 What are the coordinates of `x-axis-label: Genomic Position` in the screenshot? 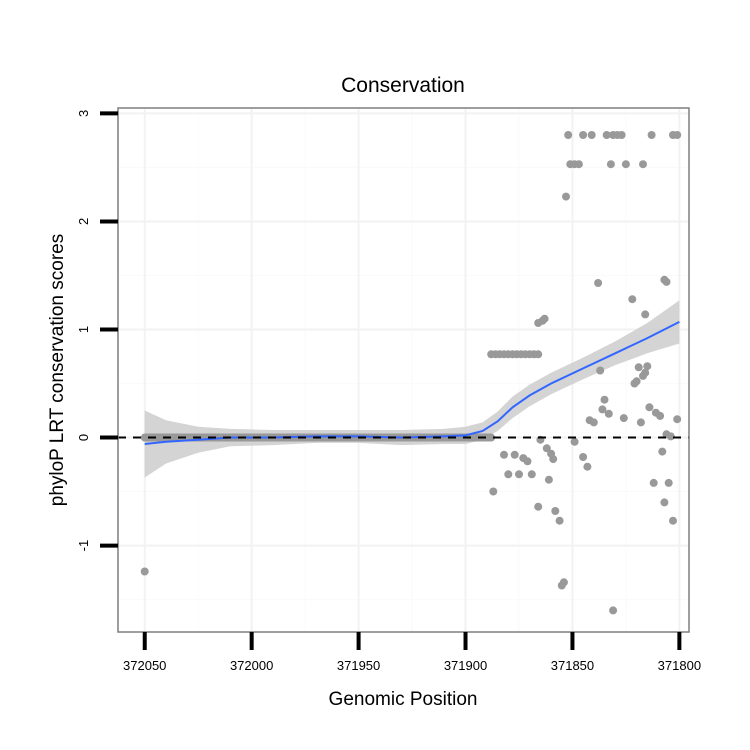 It's located at (403, 699).